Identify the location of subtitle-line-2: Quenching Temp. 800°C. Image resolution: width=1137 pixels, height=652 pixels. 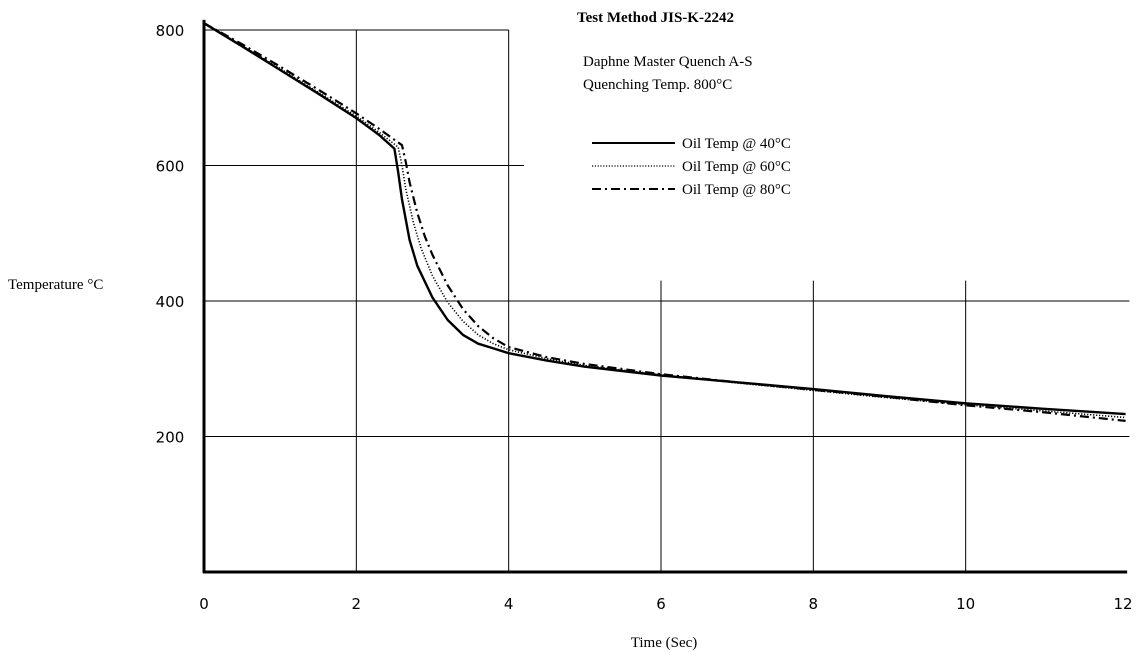
(657, 85).